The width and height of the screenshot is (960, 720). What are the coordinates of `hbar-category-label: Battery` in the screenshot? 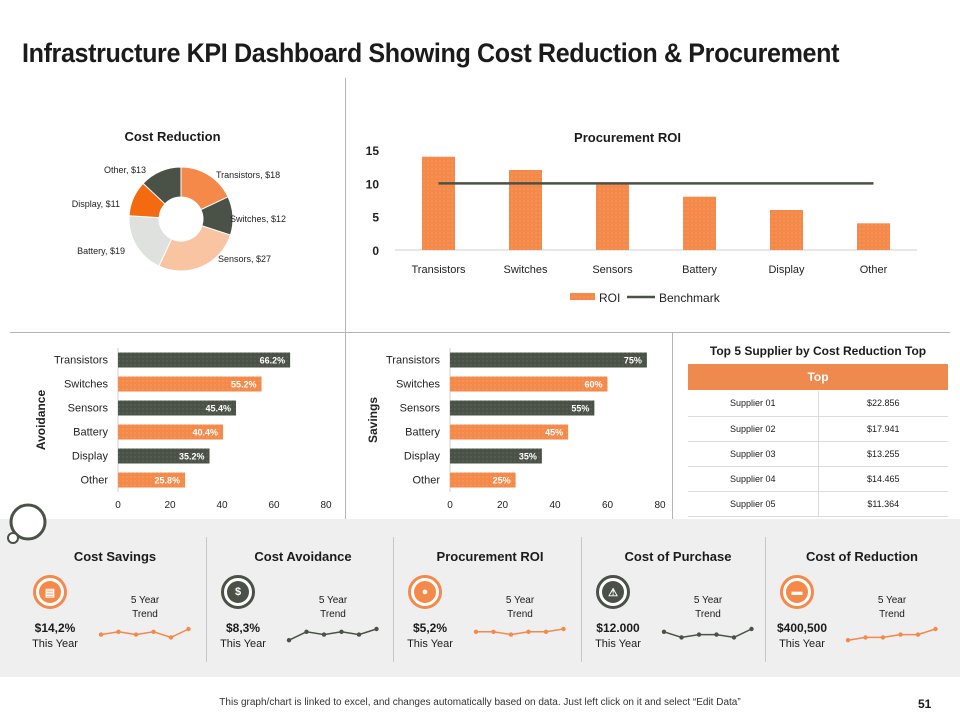 It's located at (422, 433).